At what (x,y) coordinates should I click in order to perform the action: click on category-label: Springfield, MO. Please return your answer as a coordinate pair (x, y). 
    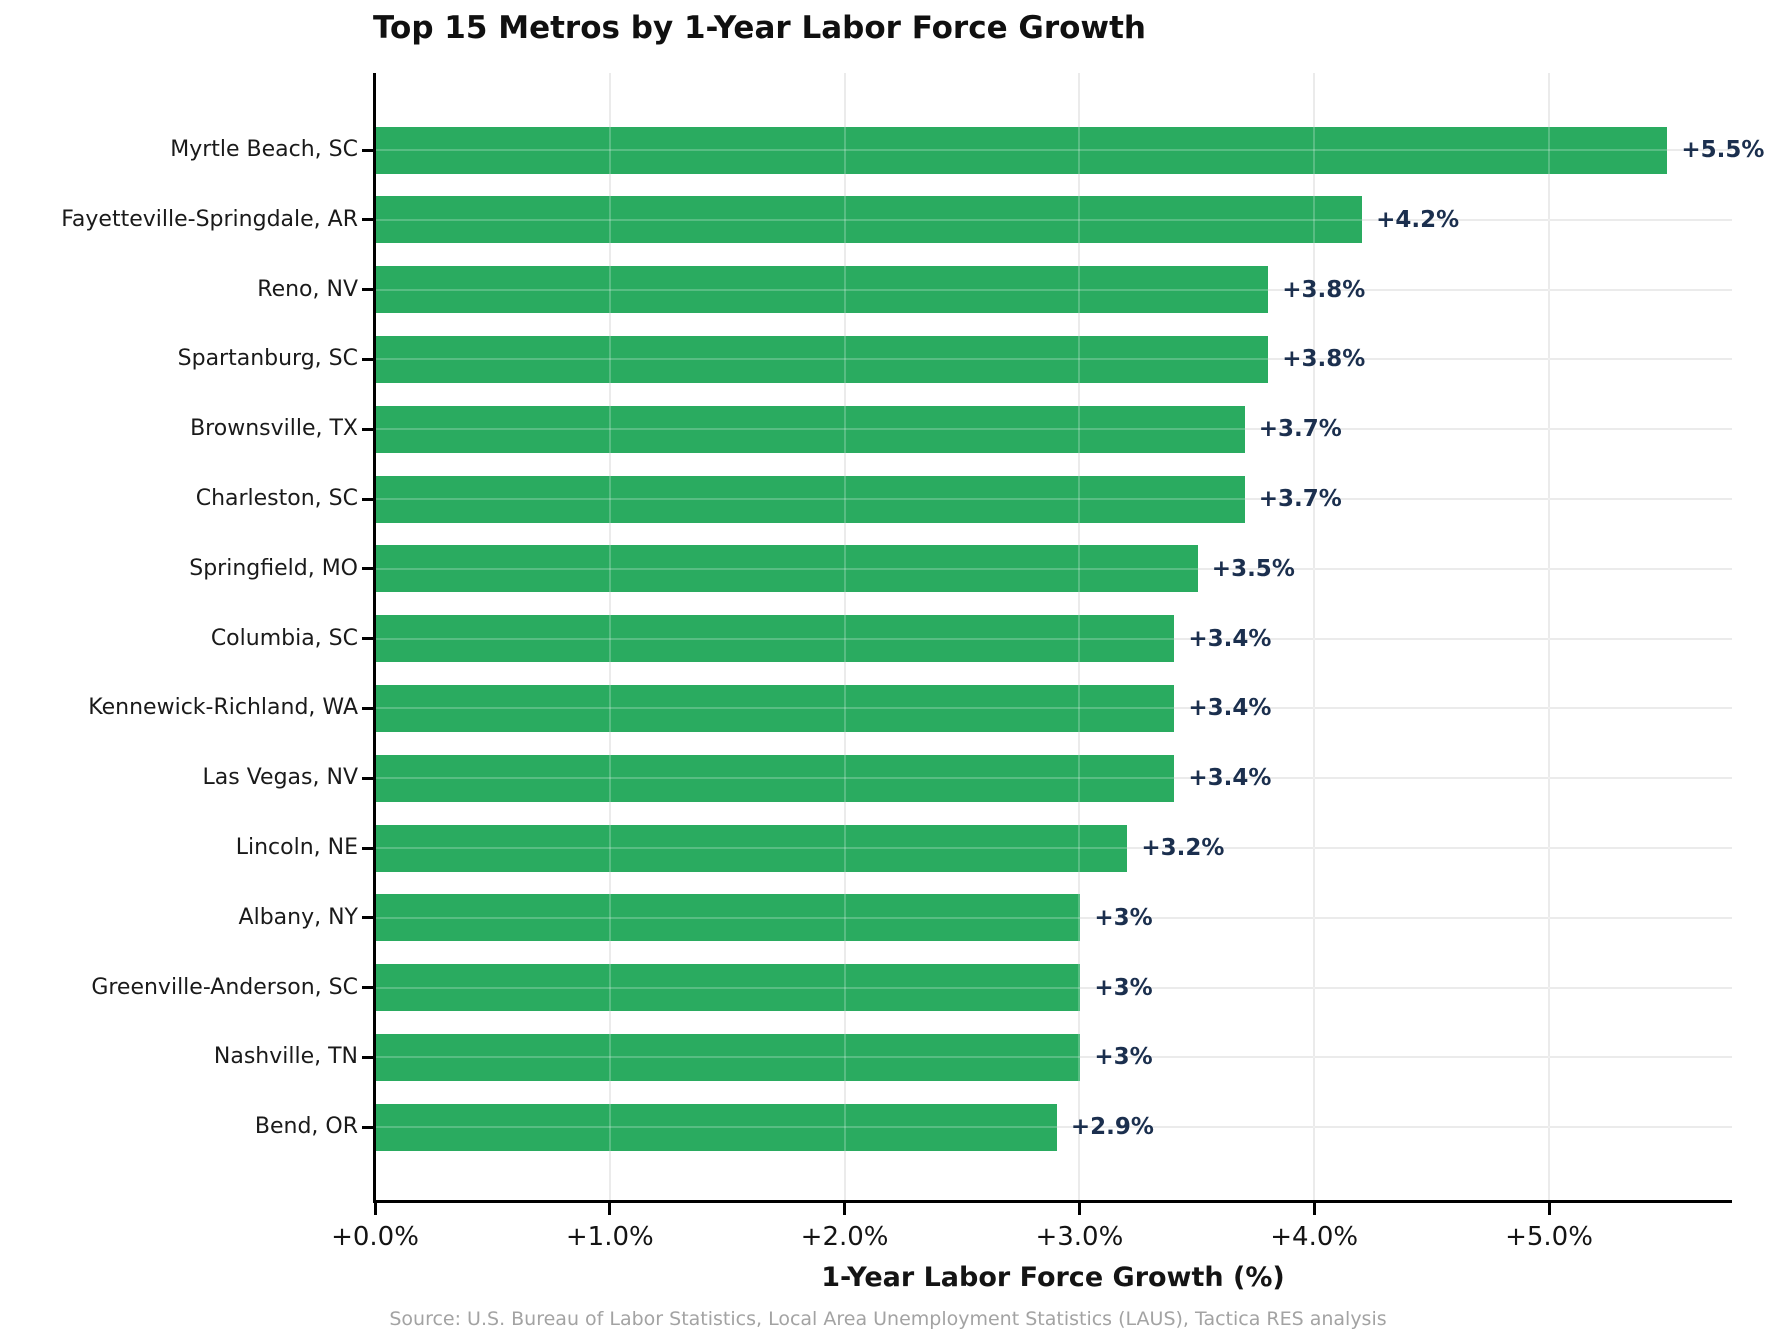
    Looking at the image, I should click on (273, 568).